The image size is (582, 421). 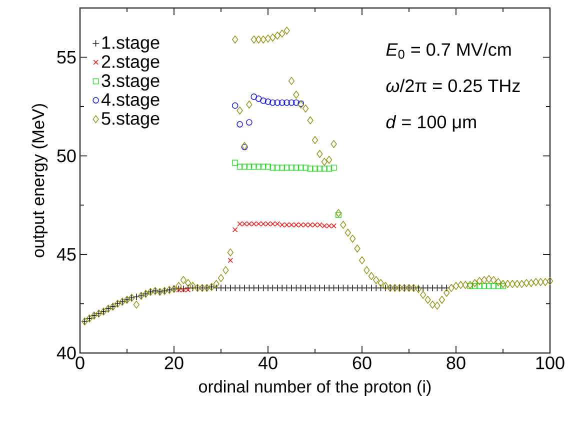 What do you see at coordinates (431, 123) in the screenshot?
I see `annotation: d = 100 μm` at bounding box center [431, 123].